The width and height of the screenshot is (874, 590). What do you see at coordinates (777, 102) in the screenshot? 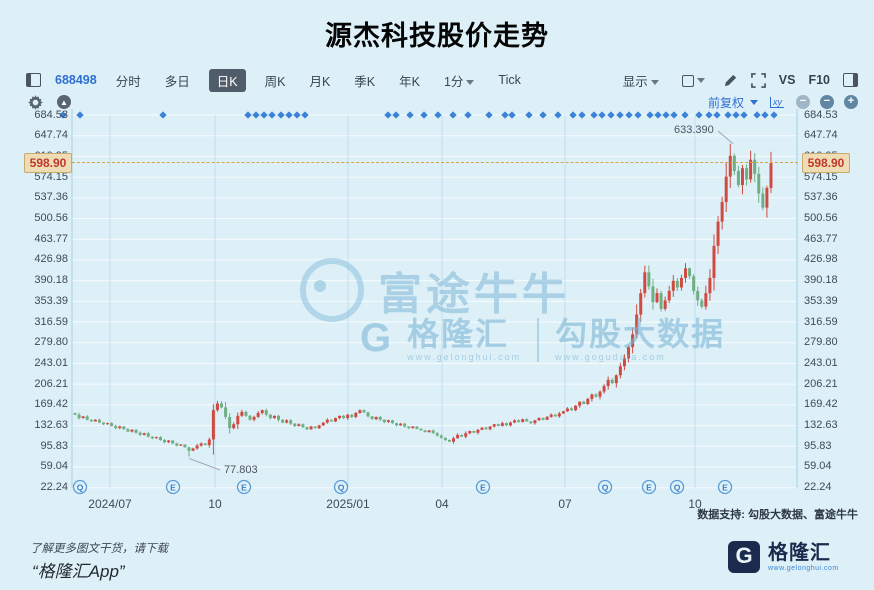
I see `log-axis-icon: xy` at bounding box center [777, 102].